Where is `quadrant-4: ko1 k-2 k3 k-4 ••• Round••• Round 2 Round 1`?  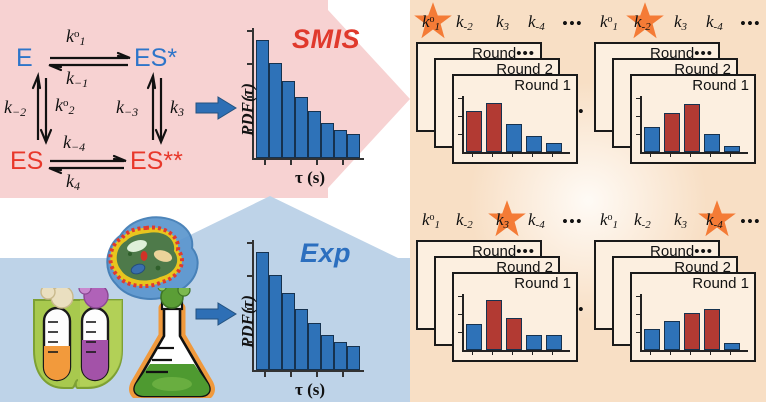 quadrant-4: ko1 k-2 k3 k-4 ••• Round••• Round 2 Round 1 is located at coordinates (677, 298).